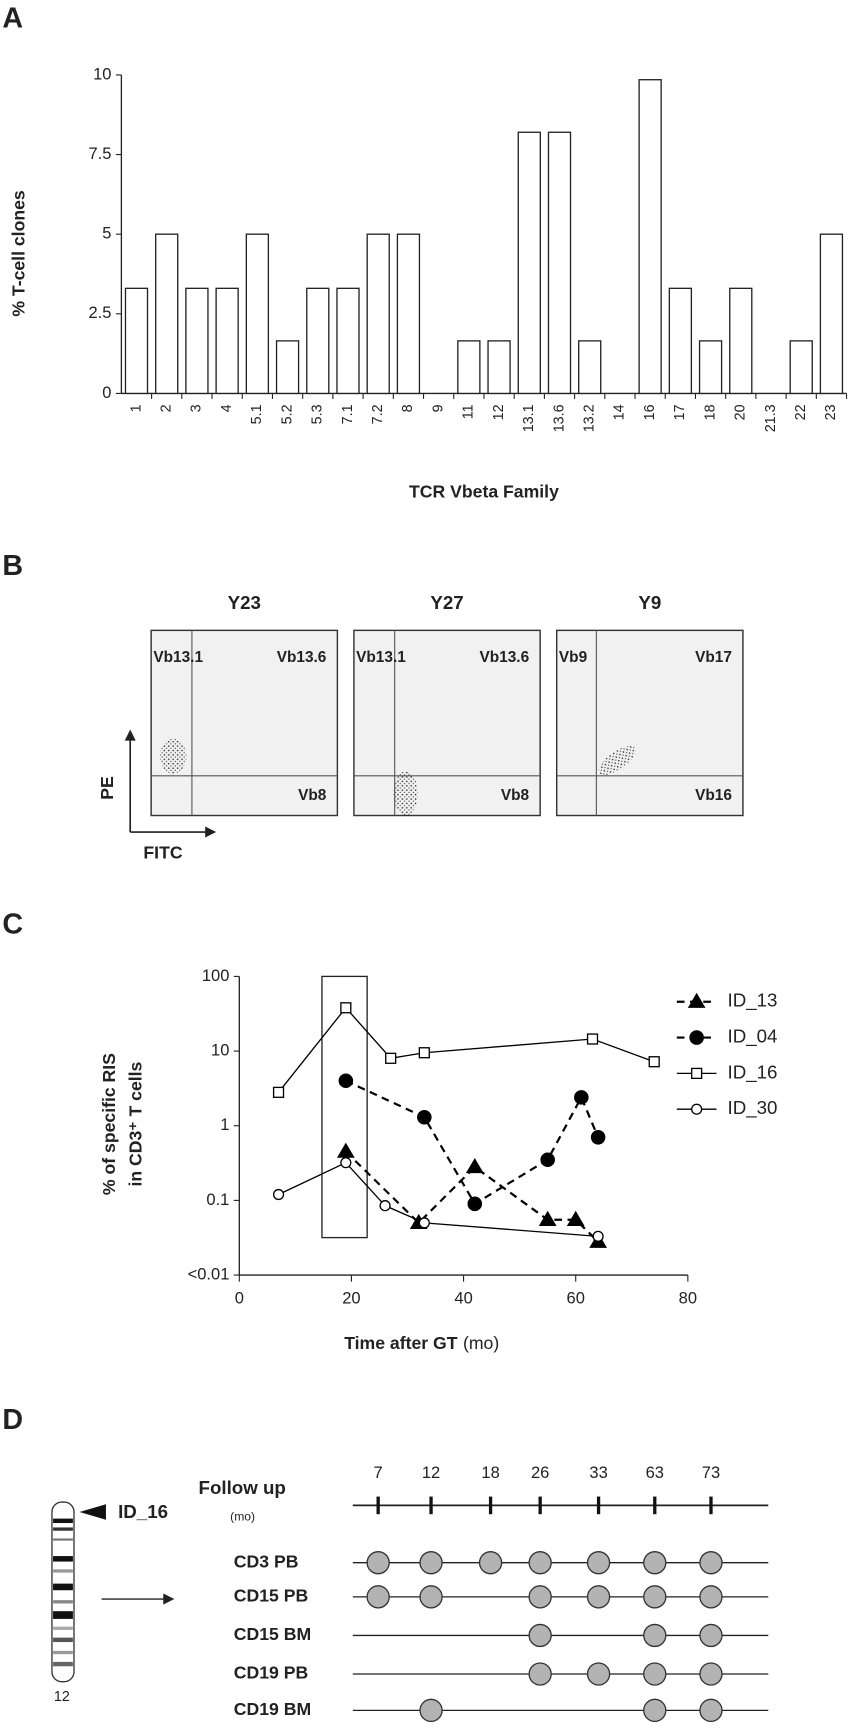  I want to click on legend-label: ID_30, so click(753, 1108).